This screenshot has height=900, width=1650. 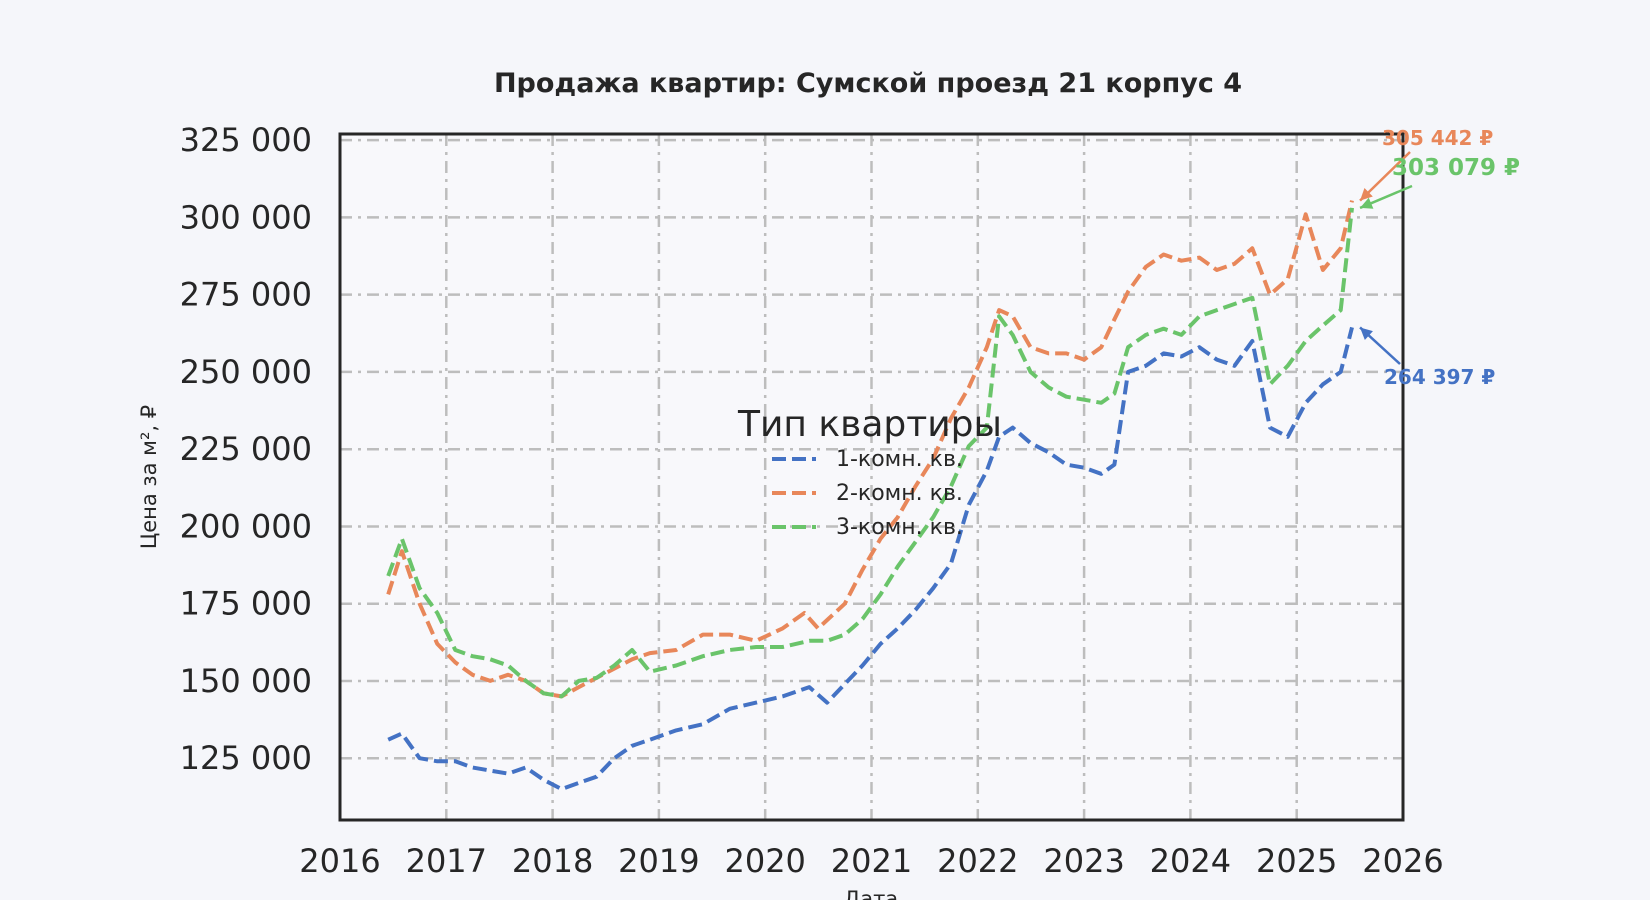 What do you see at coordinates (246, 295) in the screenshot?
I see `y-tick-label: 275 000` at bounding box center [246, 295].